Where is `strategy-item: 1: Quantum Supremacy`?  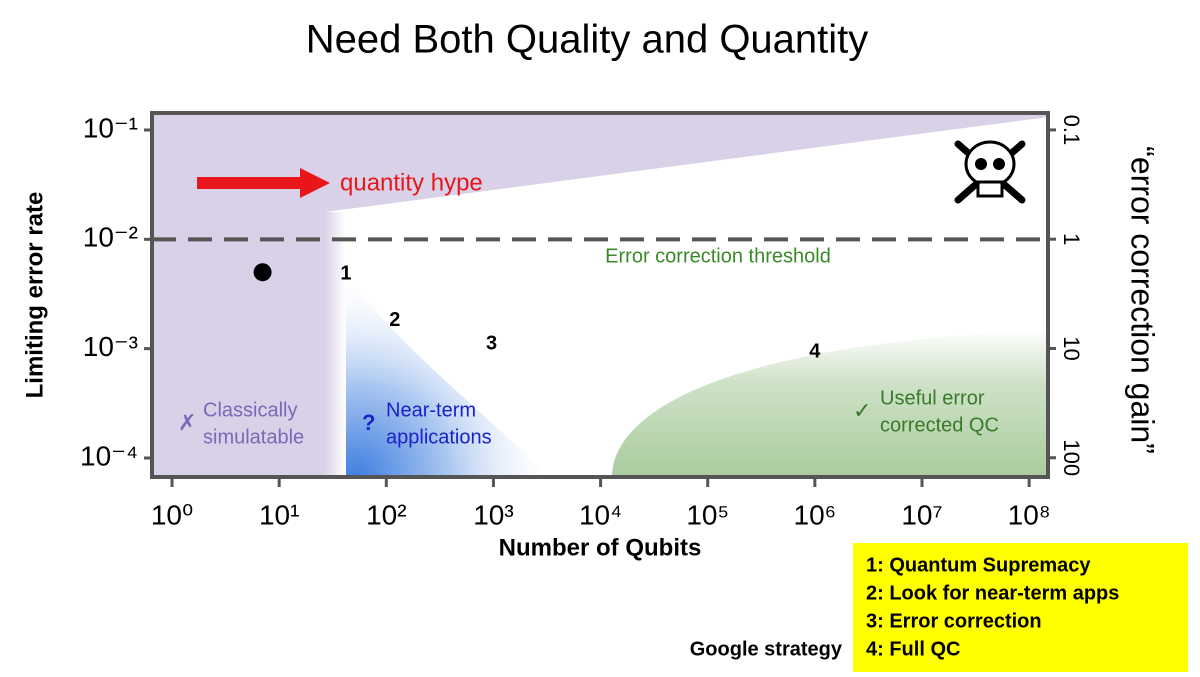 strategy-item: 1: Quantum Supremacy is located at coordinates (978, 565).